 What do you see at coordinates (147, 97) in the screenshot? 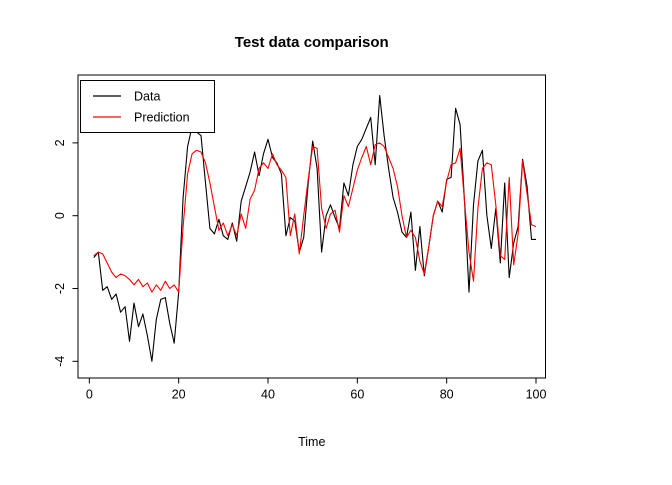
I see `legend-label-data: Data` at bounding box center [147, 97].